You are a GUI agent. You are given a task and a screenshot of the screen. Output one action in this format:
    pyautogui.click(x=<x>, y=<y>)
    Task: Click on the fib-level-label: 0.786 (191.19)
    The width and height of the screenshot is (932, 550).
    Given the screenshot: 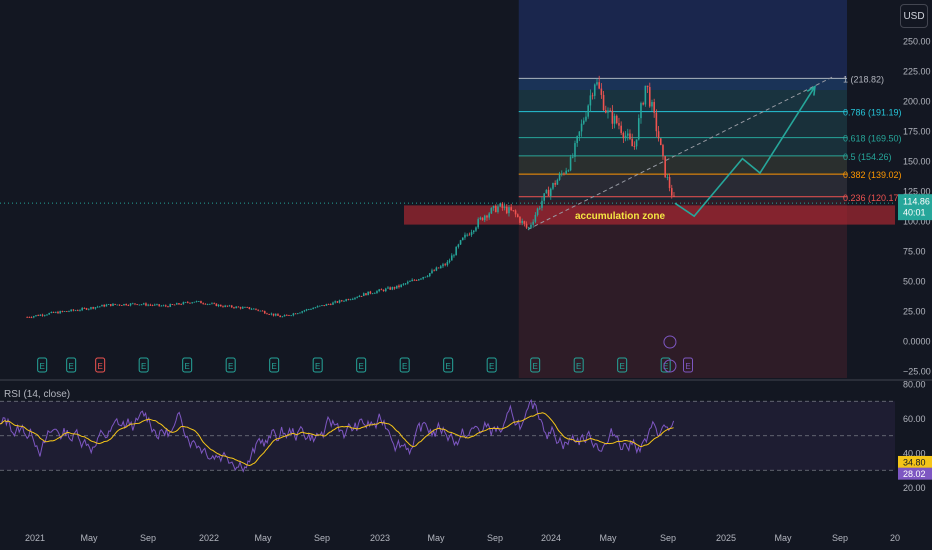 What is the action you would take?
    pyautogui.click(x=872, y=113)
    